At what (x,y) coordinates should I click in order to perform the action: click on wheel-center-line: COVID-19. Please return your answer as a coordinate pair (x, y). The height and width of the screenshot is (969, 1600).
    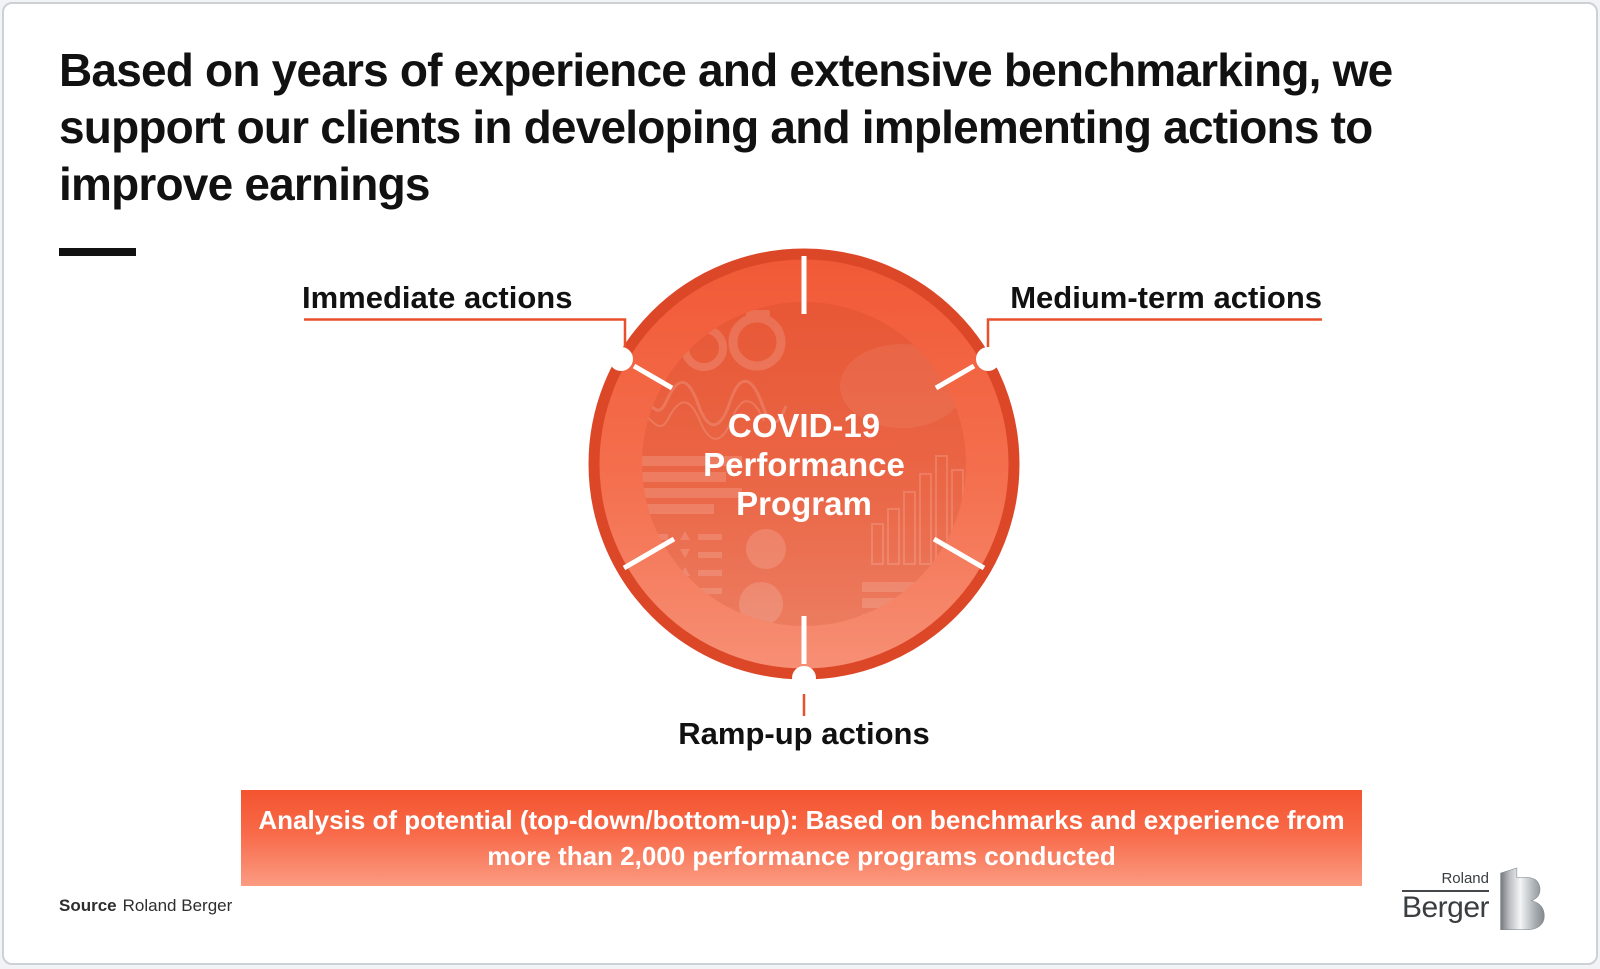
    Looking at the image, I should click on (804, 425).